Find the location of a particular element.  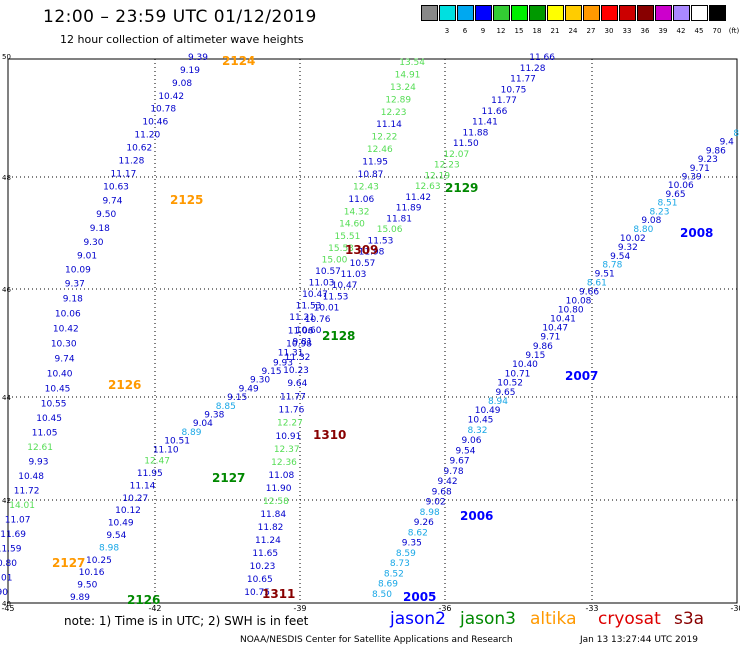

wave-height-value: 11.76 is located at coordinates (292, 411).